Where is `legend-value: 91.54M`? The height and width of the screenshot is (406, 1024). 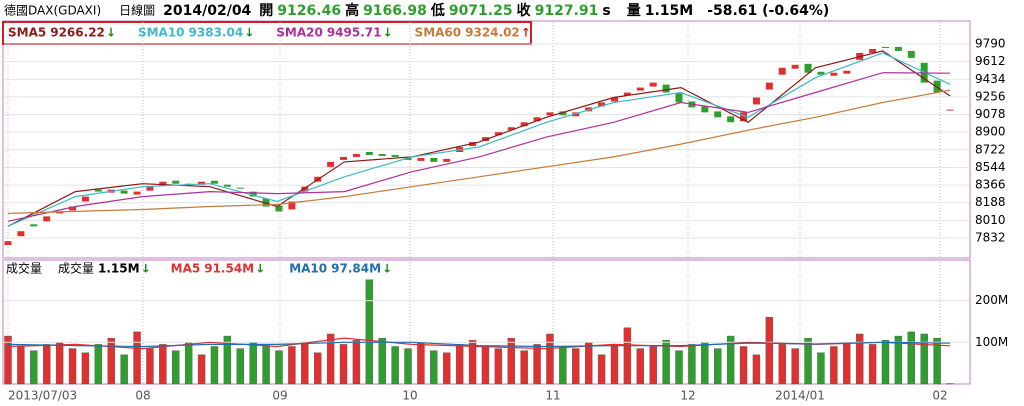
legend-value: 91.54M is located at coordinates (229, 269).